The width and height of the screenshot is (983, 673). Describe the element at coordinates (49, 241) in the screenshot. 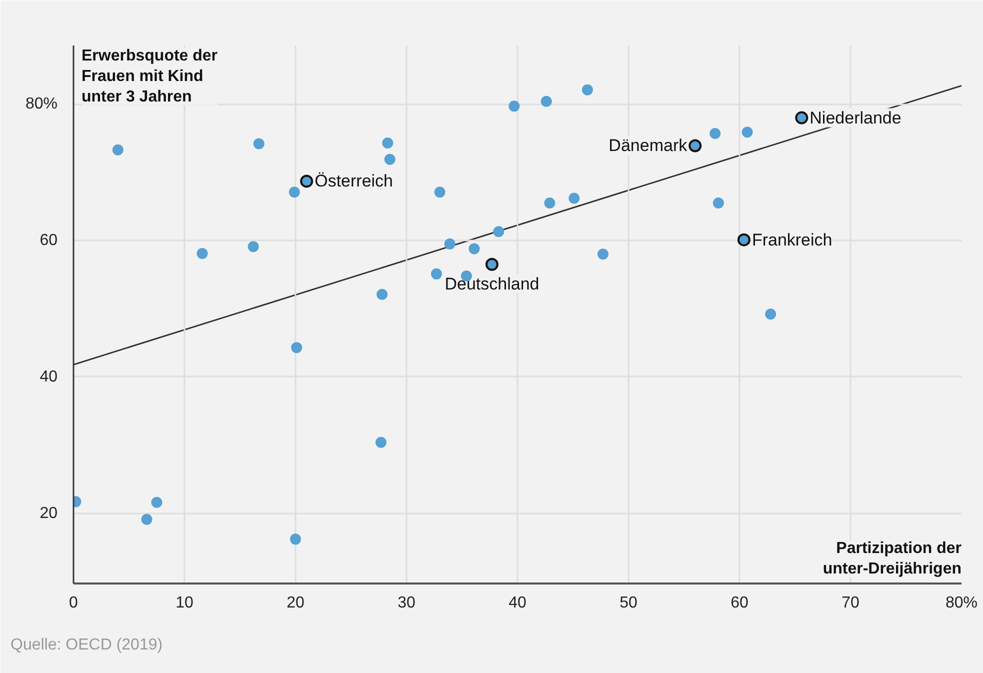

I see `y-tick-label: 60` at that location.